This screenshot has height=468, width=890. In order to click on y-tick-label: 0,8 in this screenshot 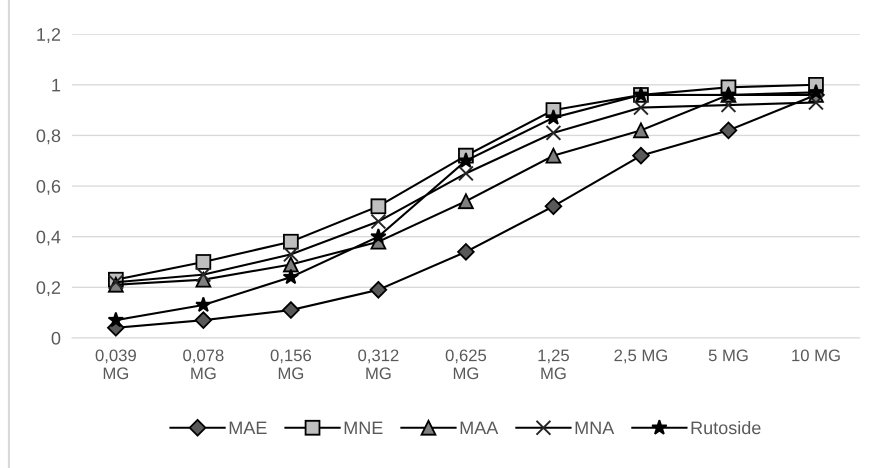, I will do `click(48, 136)`.